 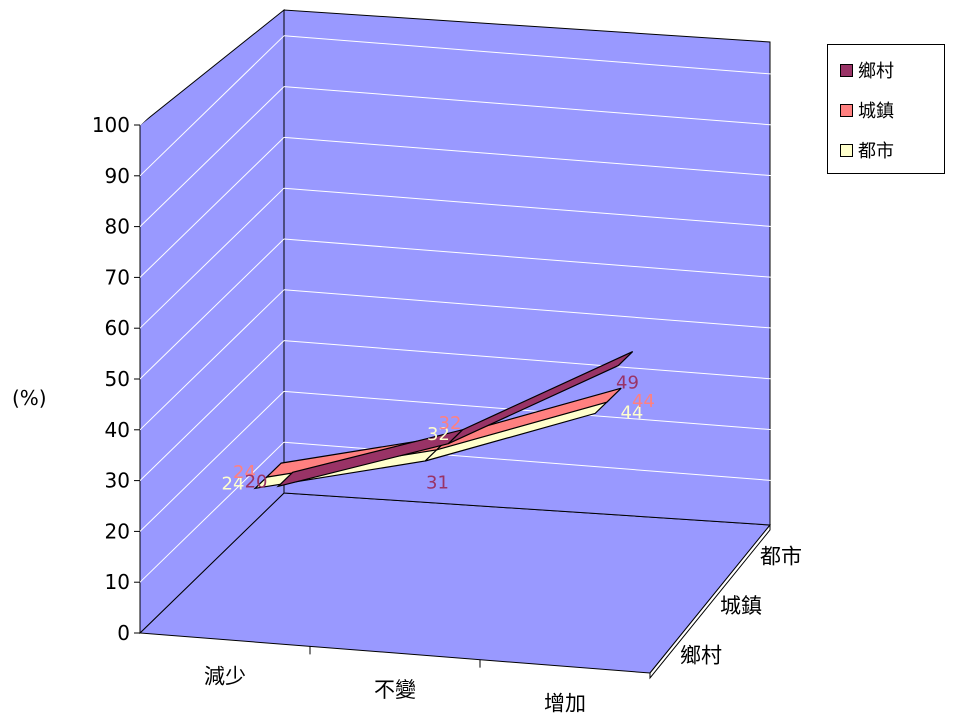 I want to click on depth-label: 鄉村, so click(x=701, y=655).